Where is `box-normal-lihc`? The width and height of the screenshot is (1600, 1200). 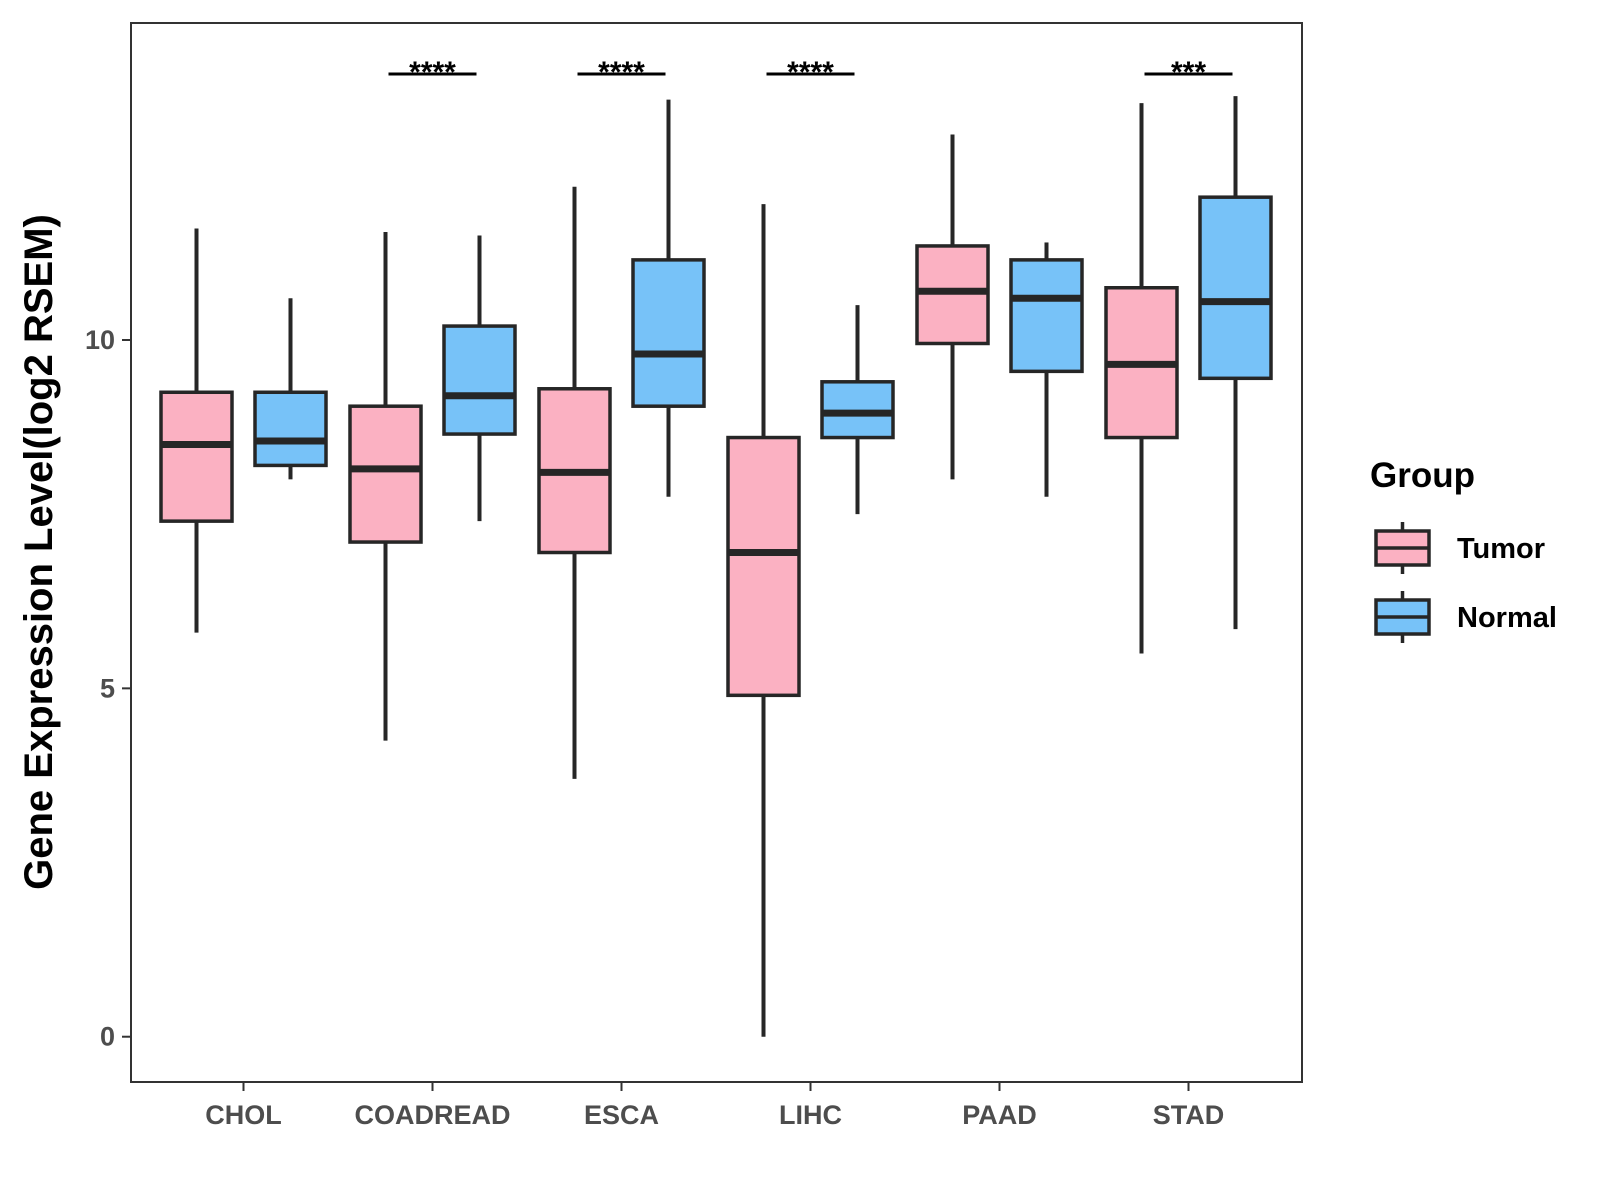 box-normal-lihc is located at coordinates (857, 410).